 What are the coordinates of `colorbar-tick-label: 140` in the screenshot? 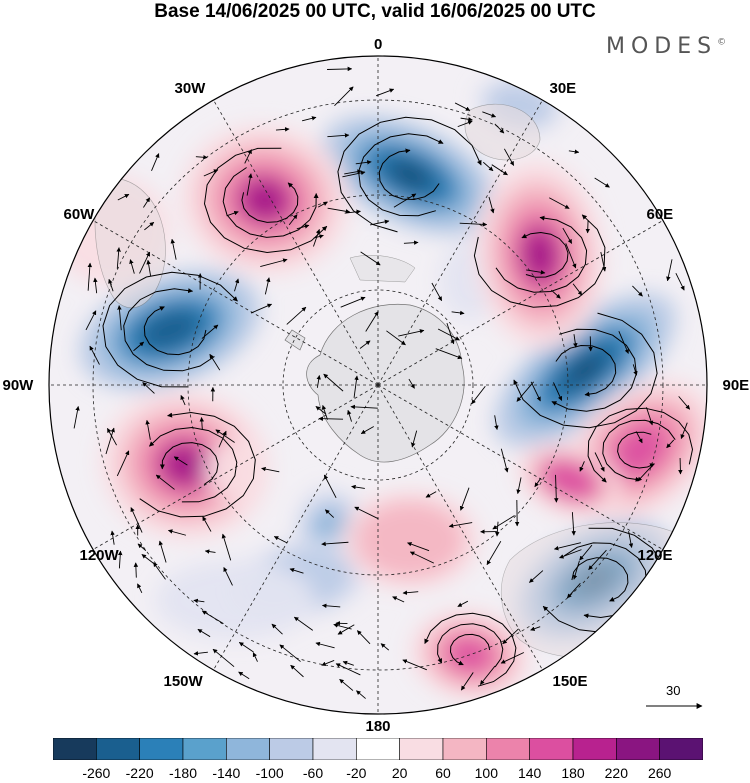 It's located at (529, 773).